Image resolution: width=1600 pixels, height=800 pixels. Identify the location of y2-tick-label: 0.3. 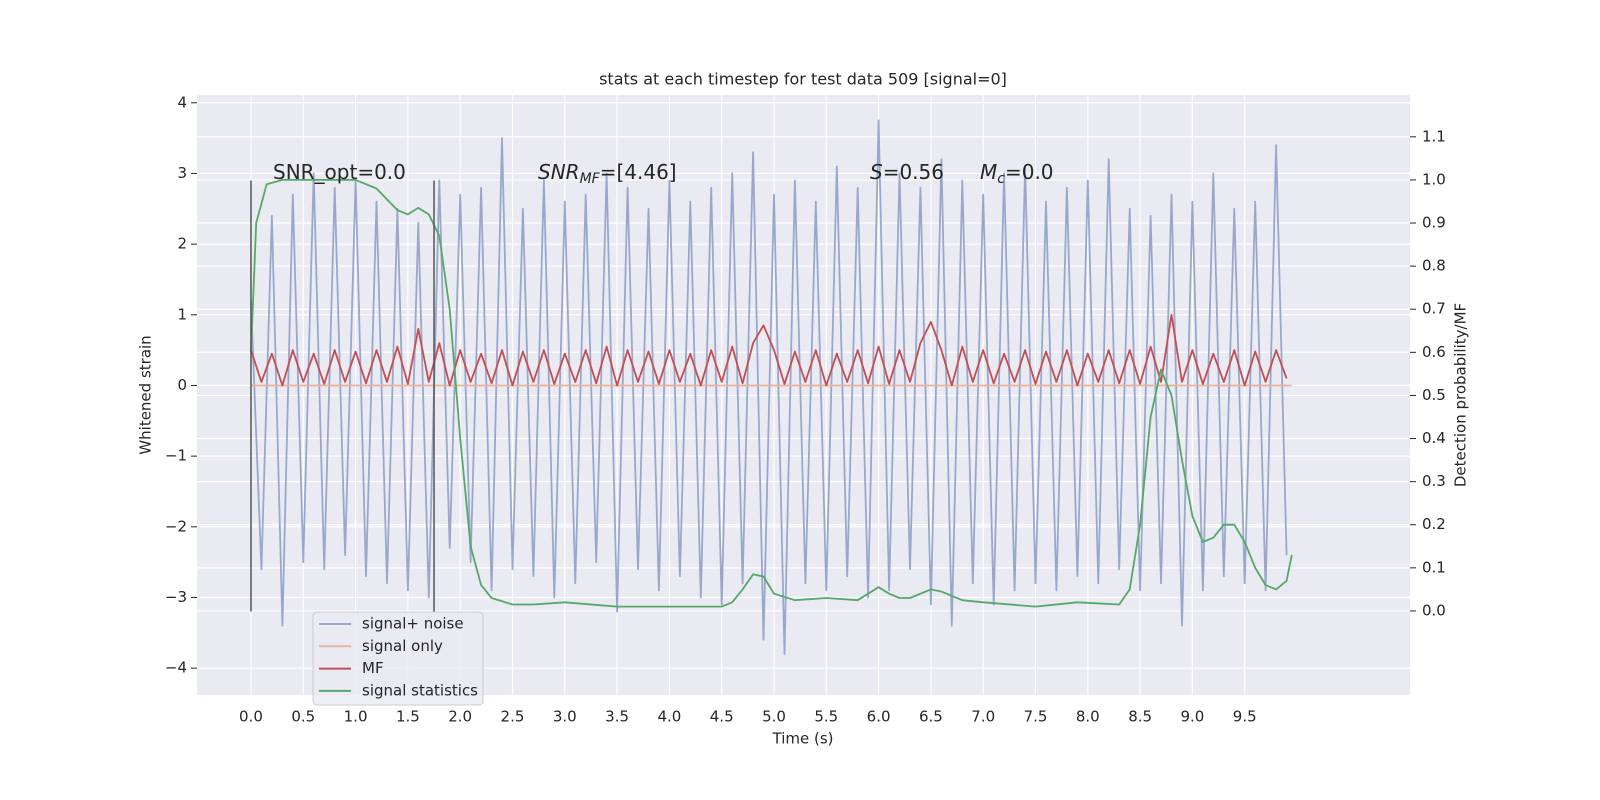
(1434, 481).